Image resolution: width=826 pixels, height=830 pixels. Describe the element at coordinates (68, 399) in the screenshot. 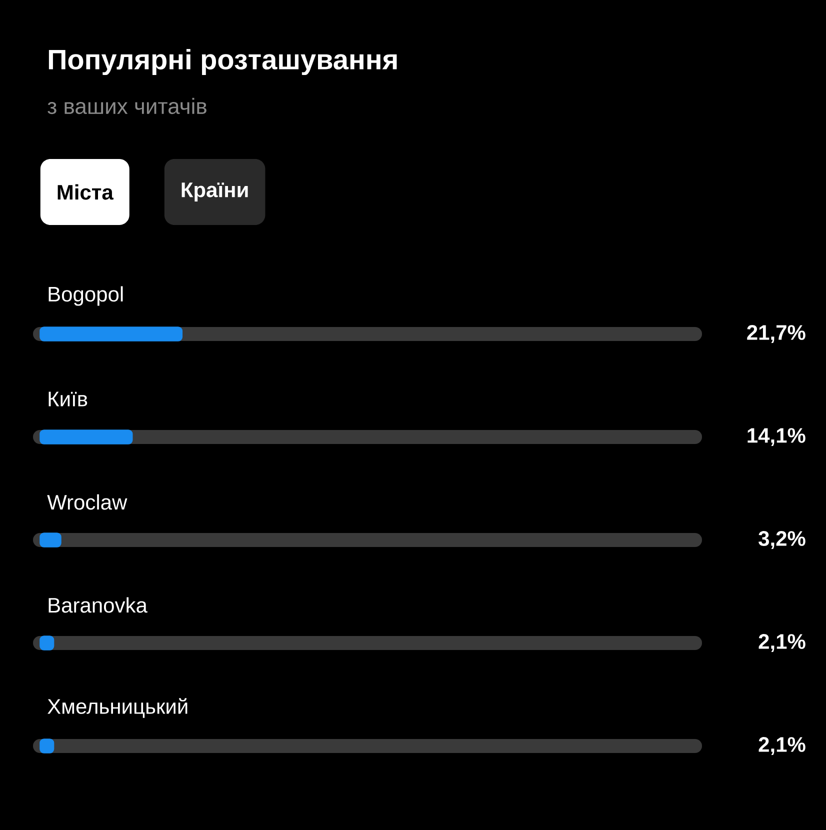

I see `y-tick-label: Київ` at that location.